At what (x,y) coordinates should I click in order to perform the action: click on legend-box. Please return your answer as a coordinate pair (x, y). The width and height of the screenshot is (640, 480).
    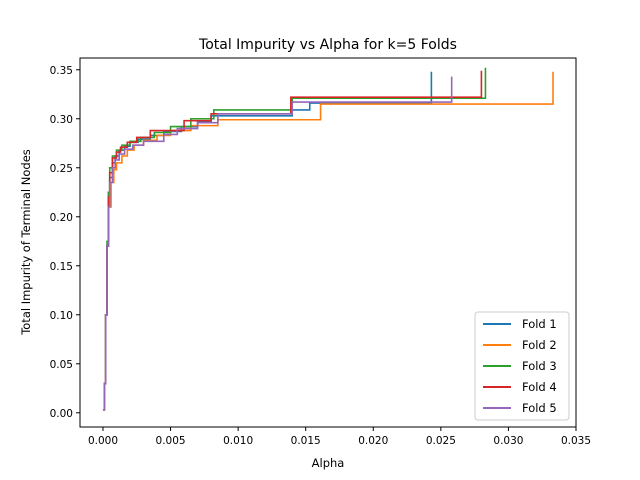
    Looking at the image, I should click on (522, 366).